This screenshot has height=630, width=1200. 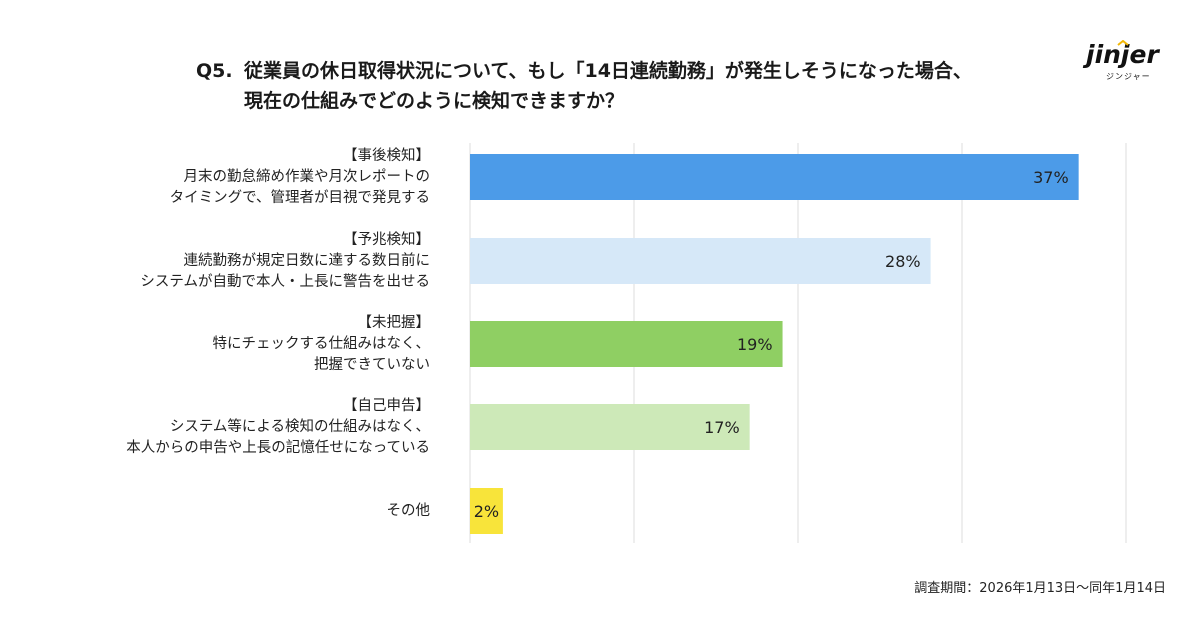 What do you see at coordinates (903, 261) in the screenshot?
I see `bar-value-label-1: 28%` at bounding box center [903, 261].